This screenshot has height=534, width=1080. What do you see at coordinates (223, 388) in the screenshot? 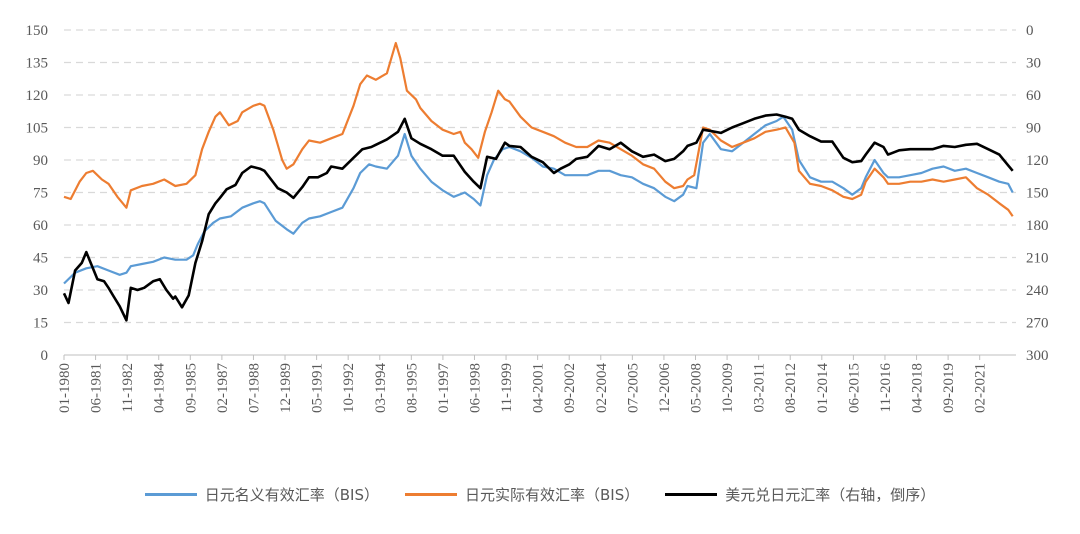
I see `x-tick-label: 02-1987` at bounding box center [223, 388].